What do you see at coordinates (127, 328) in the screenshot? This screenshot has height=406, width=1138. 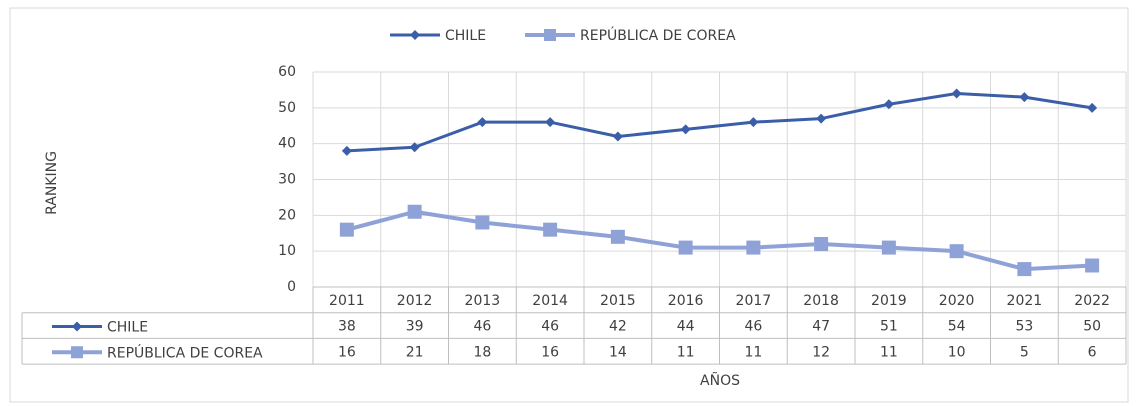 I see `table-key-label: CHILE` at bounding box center [127, 328].